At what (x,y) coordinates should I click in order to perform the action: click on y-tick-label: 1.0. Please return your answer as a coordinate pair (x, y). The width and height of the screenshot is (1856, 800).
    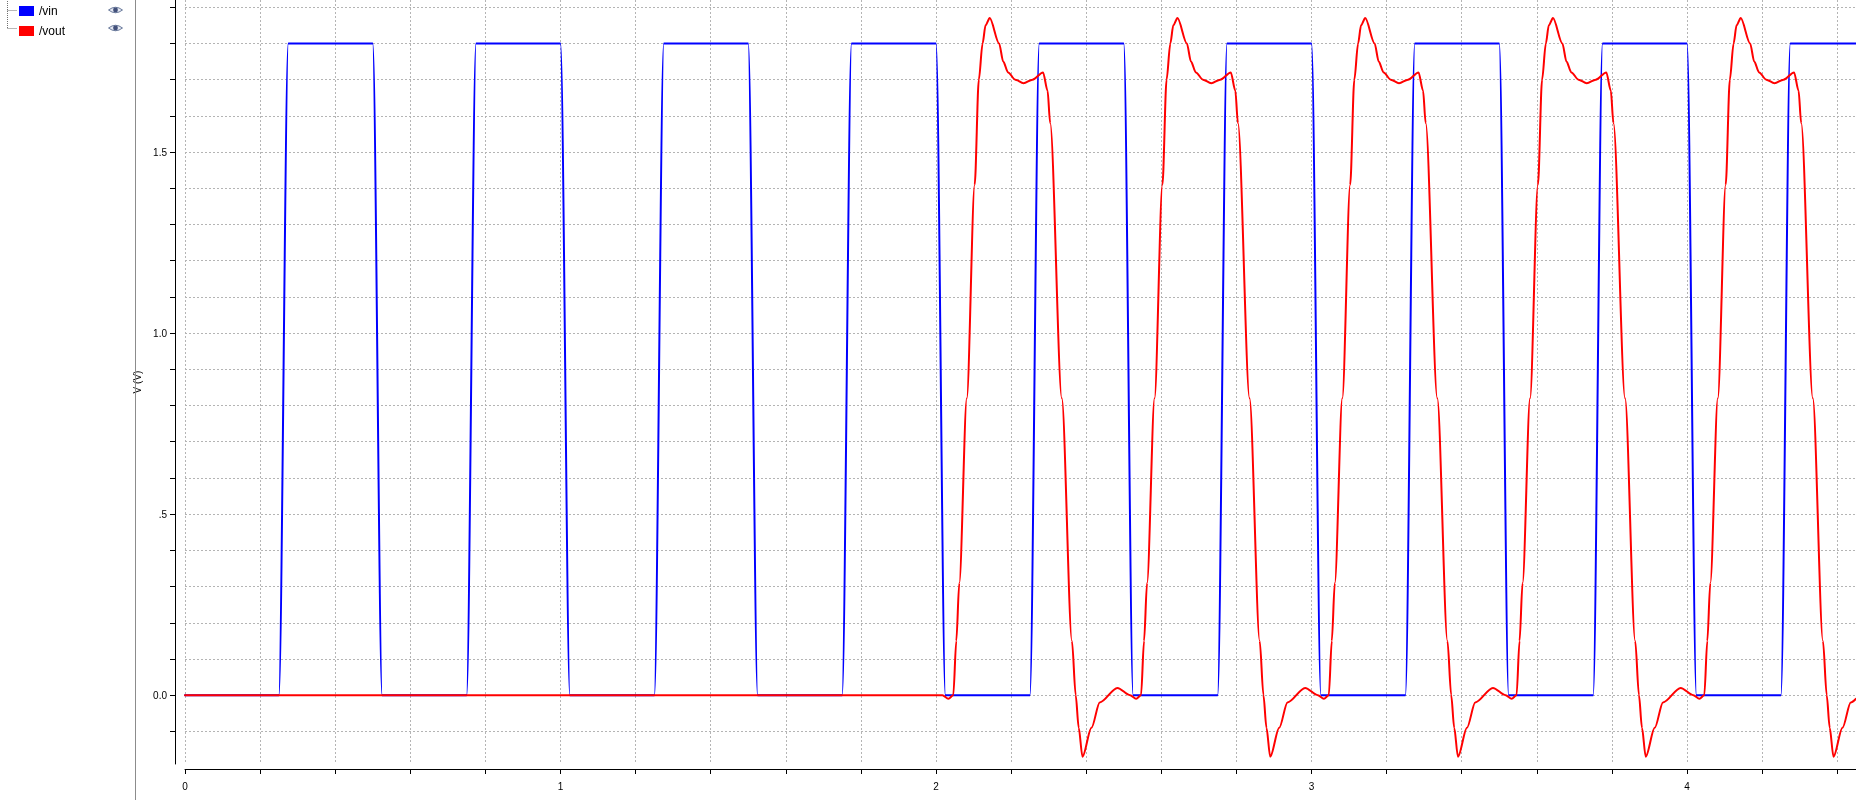
    Looking at the image, I should click on (160, 333).